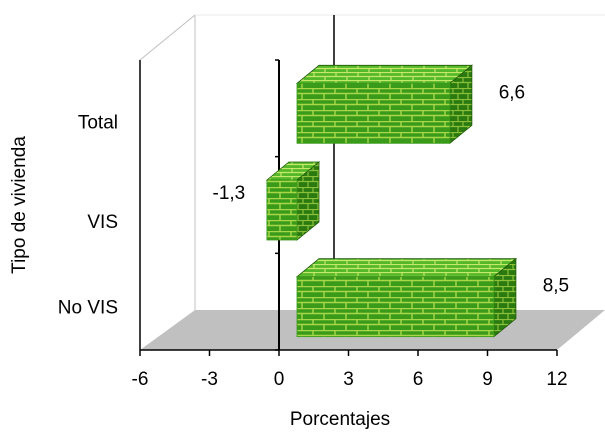 This screenshot has height=434, width=605. What do you see at coordinates (98, 122) in the screenshot?
I see `y-tick-label: Total` at bounding box center [98, 122].